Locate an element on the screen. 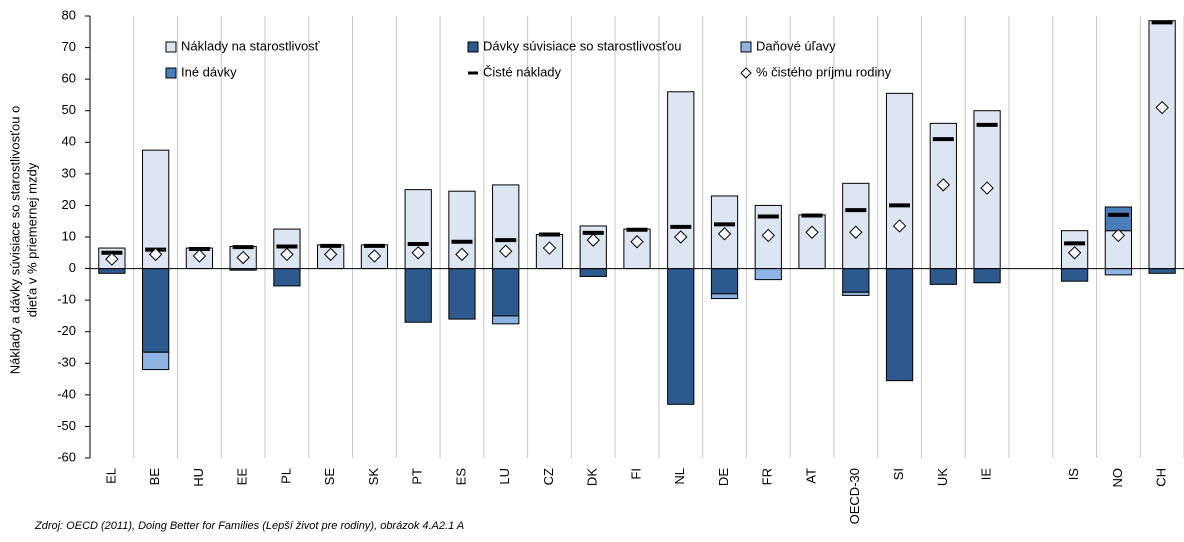 The image size is (1184, 542). x-tick-label: PT is located at coordinates (417, 476).